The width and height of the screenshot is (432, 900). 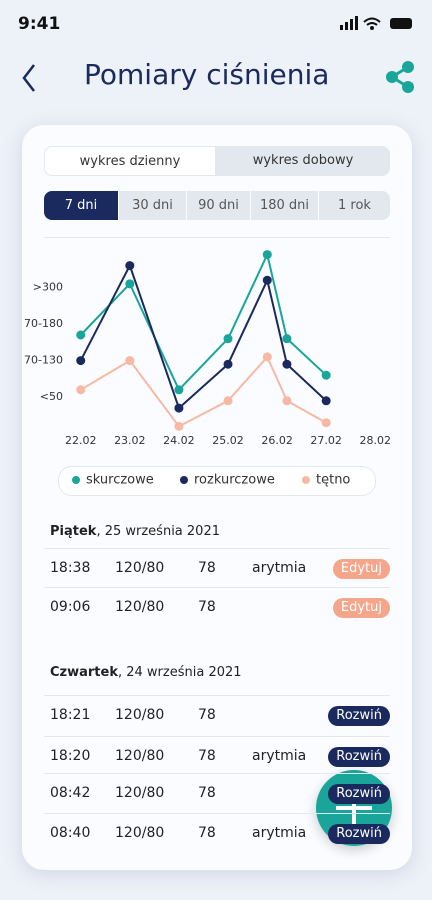 What do you see at coordinates (81, 205) in the screenshot?
I see `range-option: 7 dni` at bounding box center [81, 205].